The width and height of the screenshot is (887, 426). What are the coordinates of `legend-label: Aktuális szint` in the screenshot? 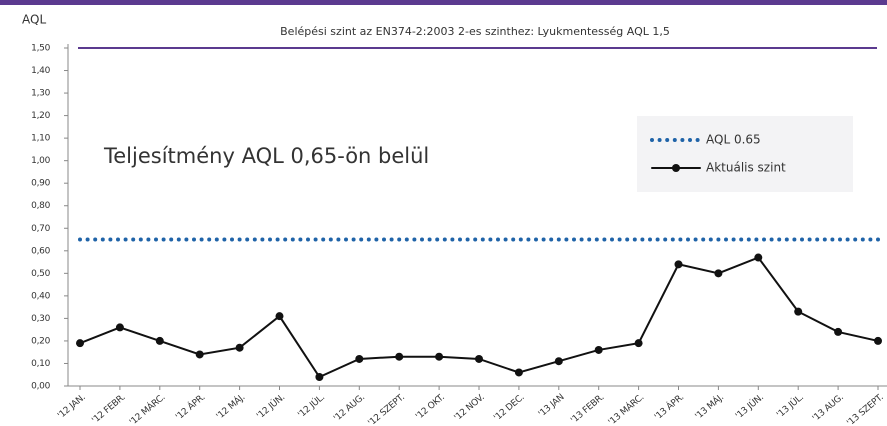 It's located at (746, 168).